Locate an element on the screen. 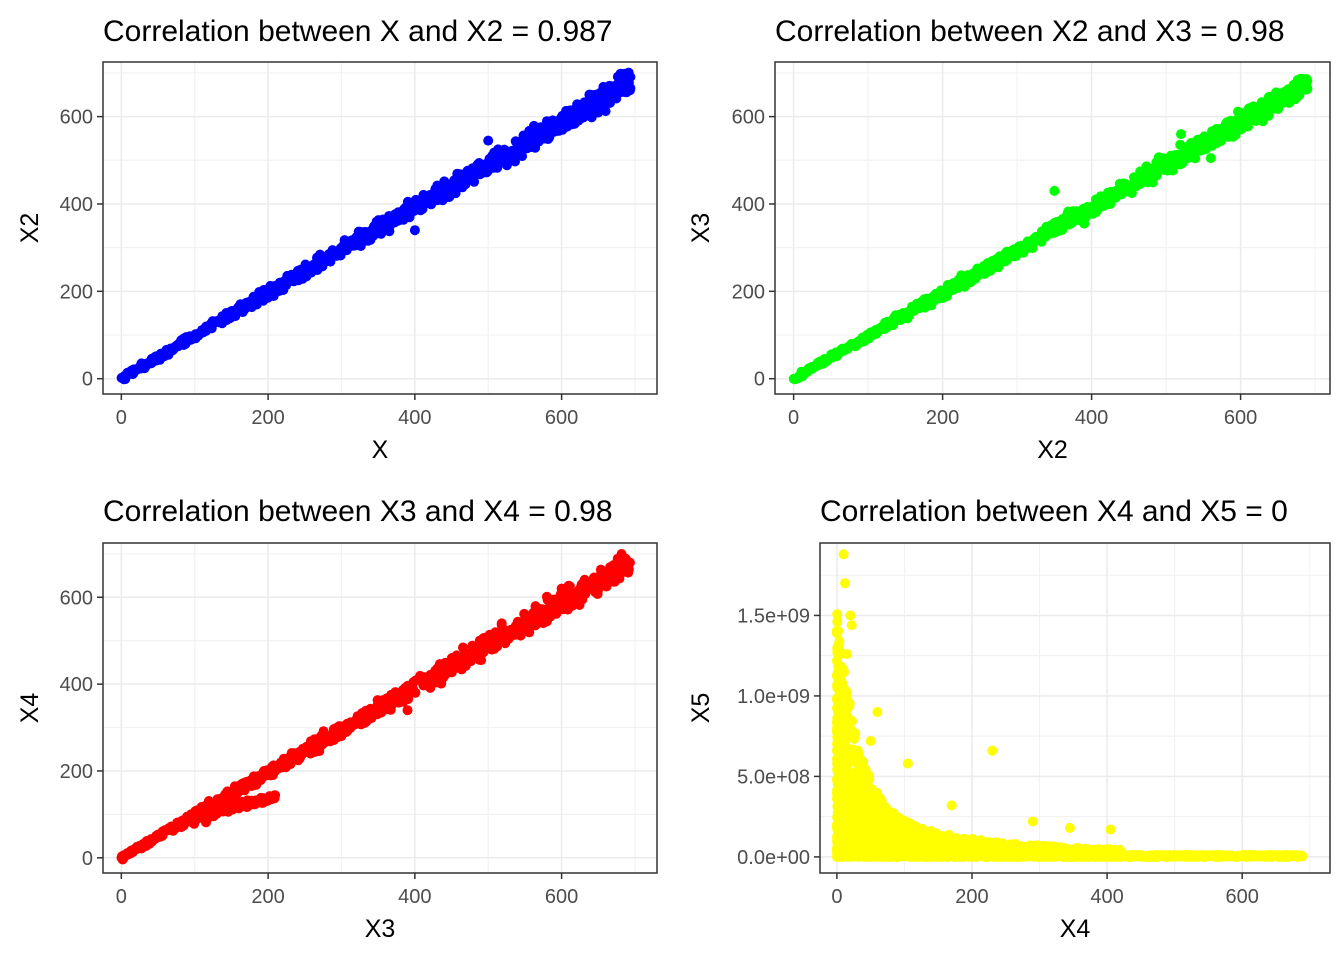  chart-title: Correlation between X2 and X3 = 0.98 is located at coordinates (1030, 31).